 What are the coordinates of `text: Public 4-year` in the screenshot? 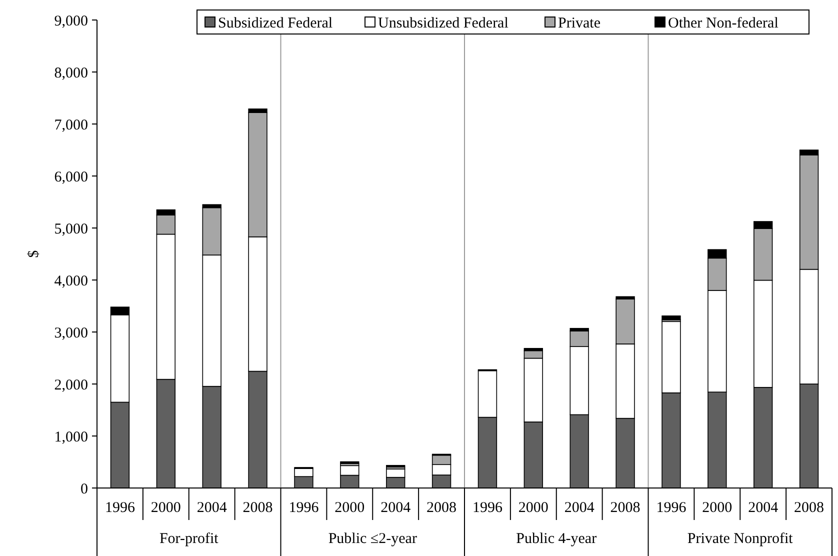 It's located at (556, 539).